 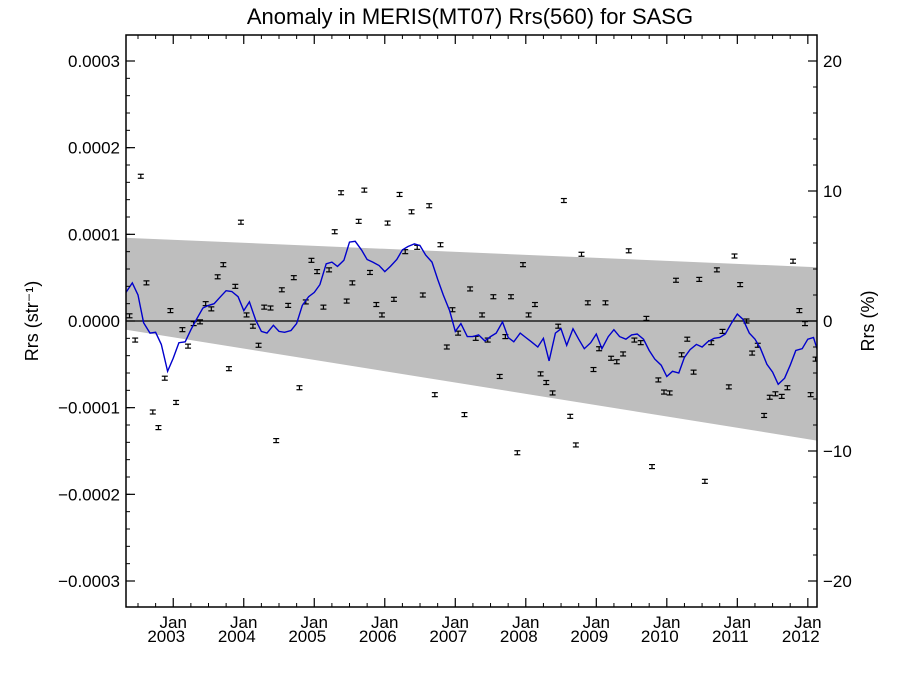 What do you see at coordinates (89, 581) in the screenshot?
I see `y-tick-label-left: −0.0003` at bounding box center [89, 581].